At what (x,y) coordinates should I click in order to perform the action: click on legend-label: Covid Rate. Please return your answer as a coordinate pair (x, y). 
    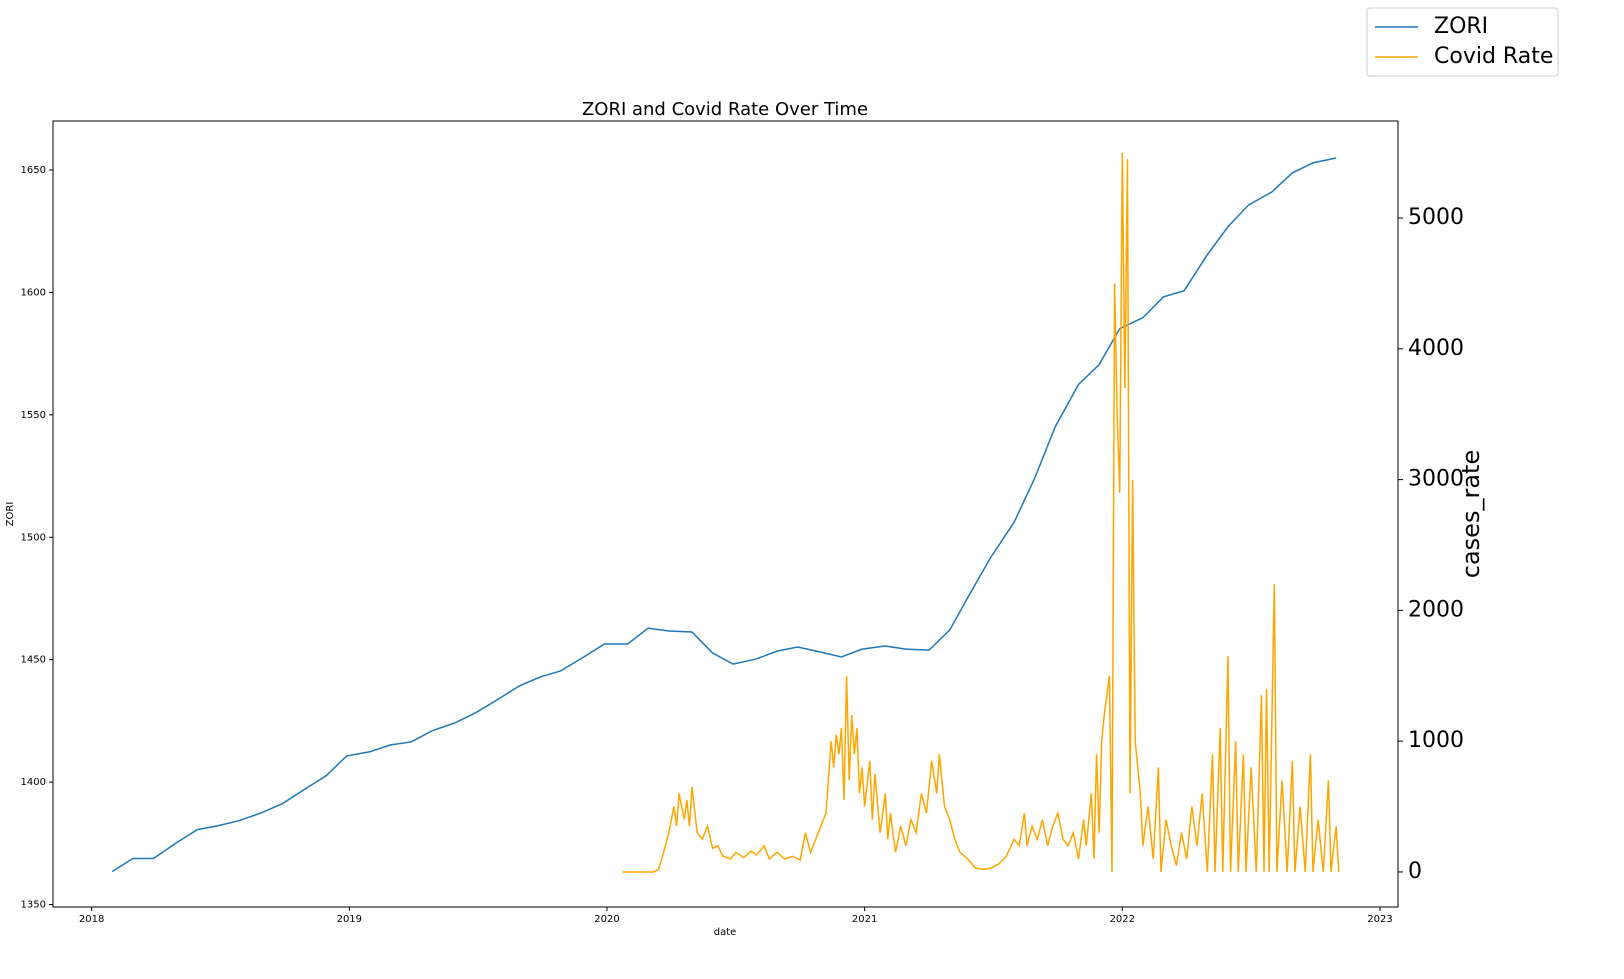
    Looking at the image, I should click on (1493, 56).